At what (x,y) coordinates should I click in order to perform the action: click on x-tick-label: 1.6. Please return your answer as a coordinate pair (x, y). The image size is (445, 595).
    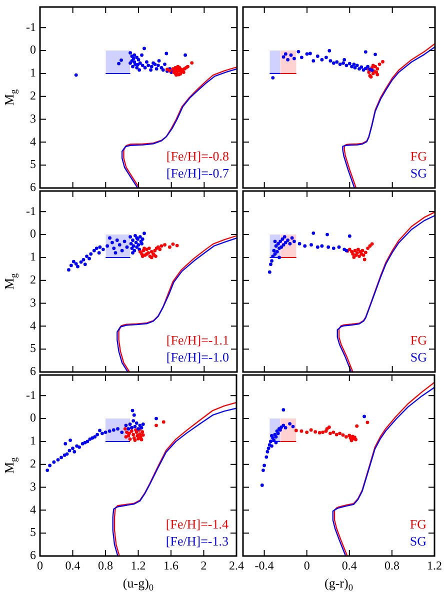
    Looking at the image, I should click on (171, 565).